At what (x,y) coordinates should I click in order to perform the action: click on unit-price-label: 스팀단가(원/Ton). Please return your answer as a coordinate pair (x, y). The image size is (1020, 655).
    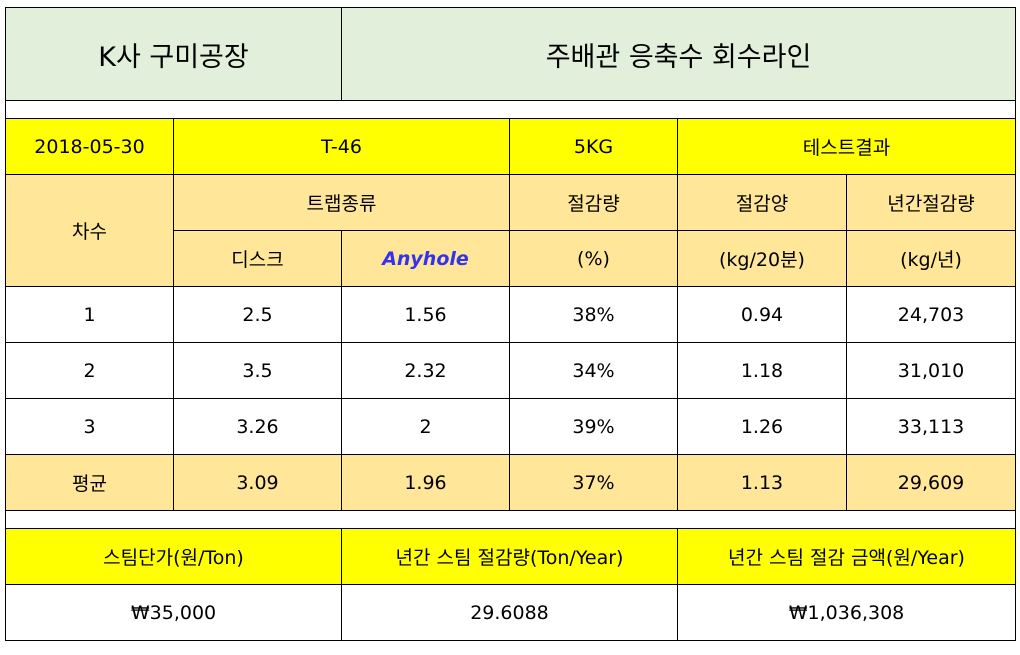
    Looking at the image, I should click on (173, 556).